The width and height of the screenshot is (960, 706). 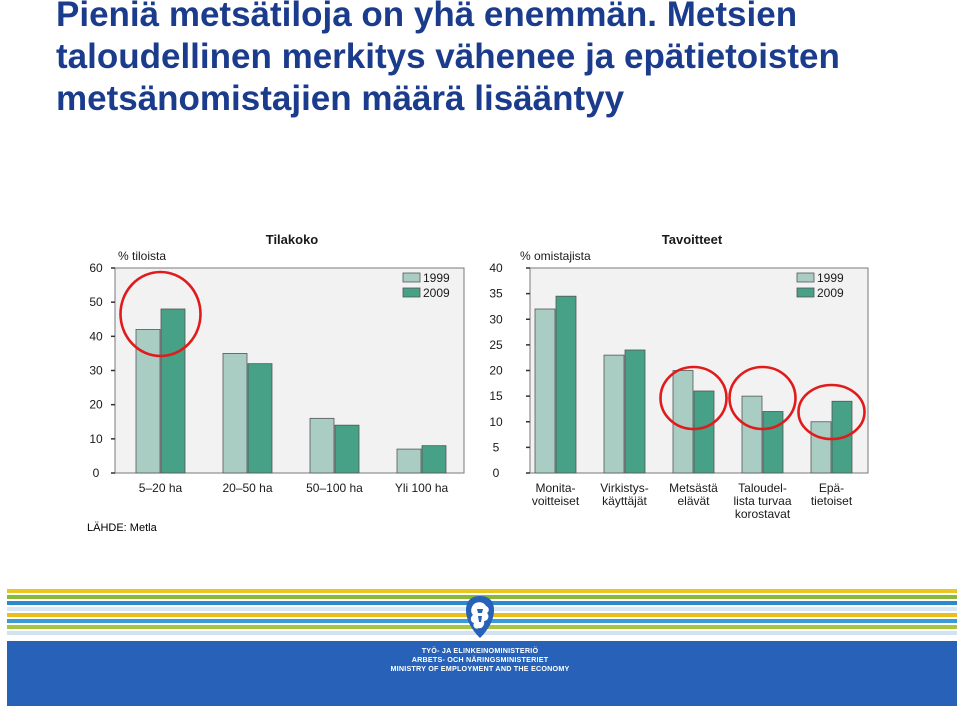 I want to click on x-tick-label-line: 50–100 ha, so click(x=334, y=488).